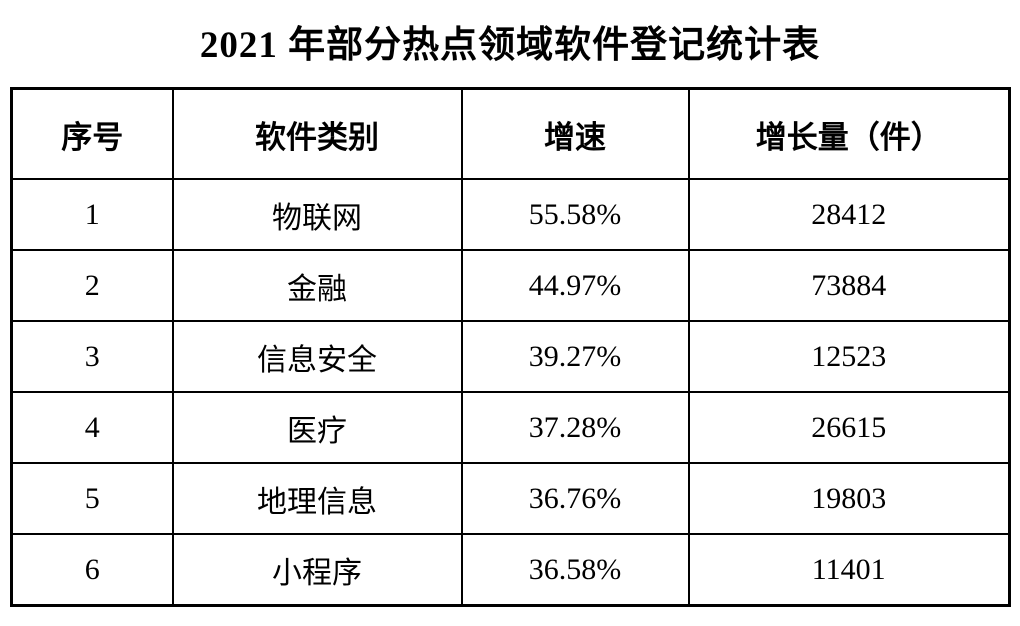  What do you see at coordinates (92, 133) in the screenshot?
I see `column-header-index: 序号` at bounding box center [92, 133].